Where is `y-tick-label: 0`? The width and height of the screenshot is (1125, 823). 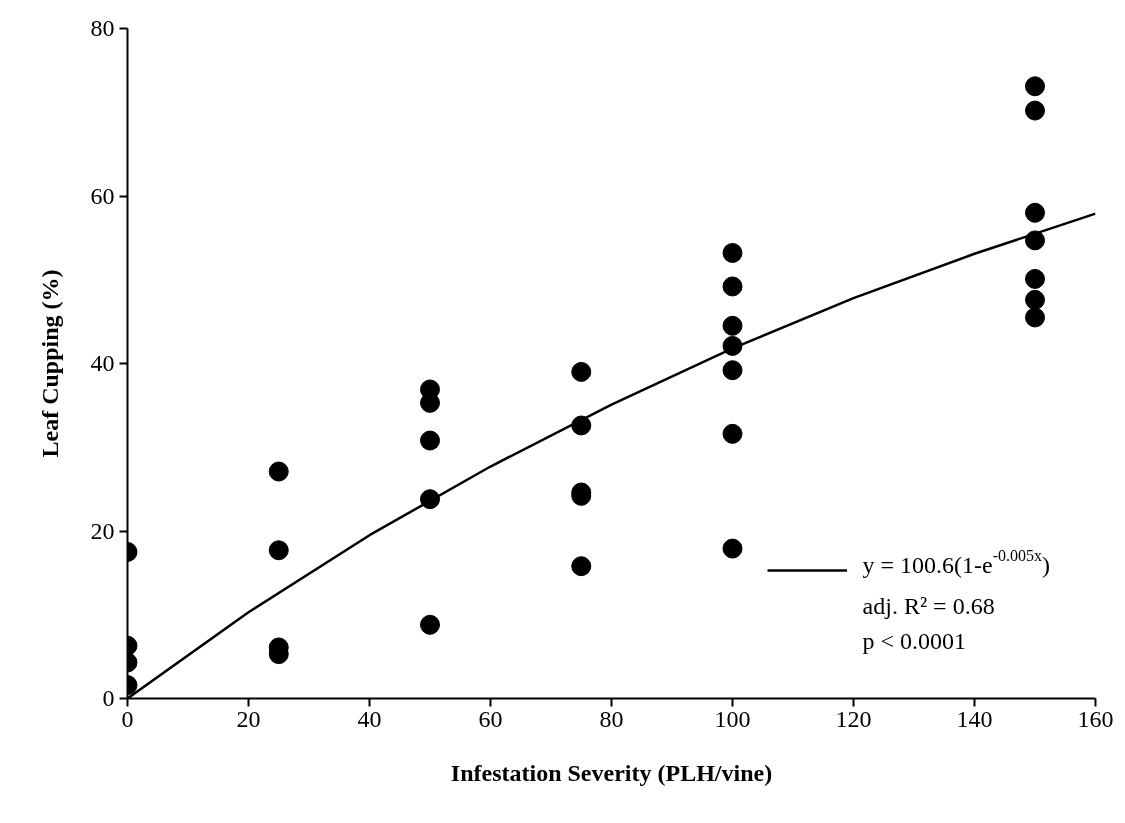
y-tick-label: 0 is located at coordinates (108, 698).